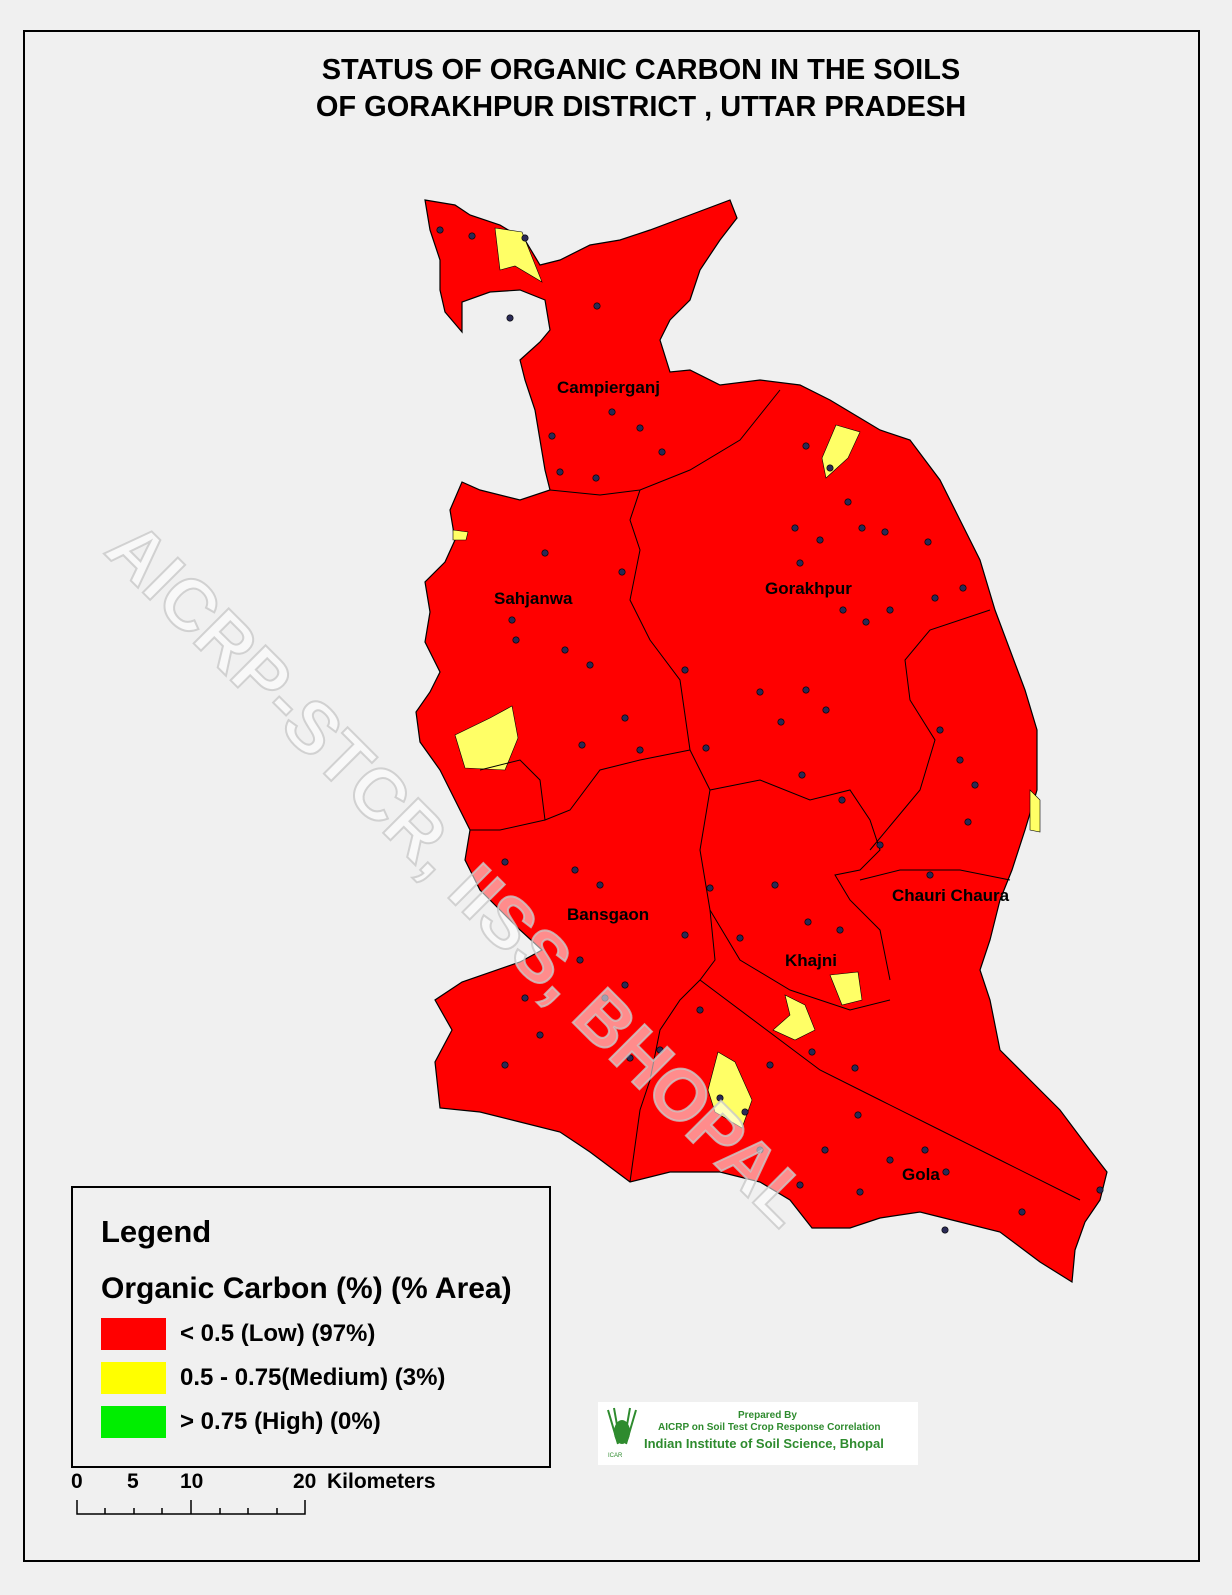  Describe the element at coordinates (615, 1456) in the screenshot. I see `logo-text: ICAR` at that location.